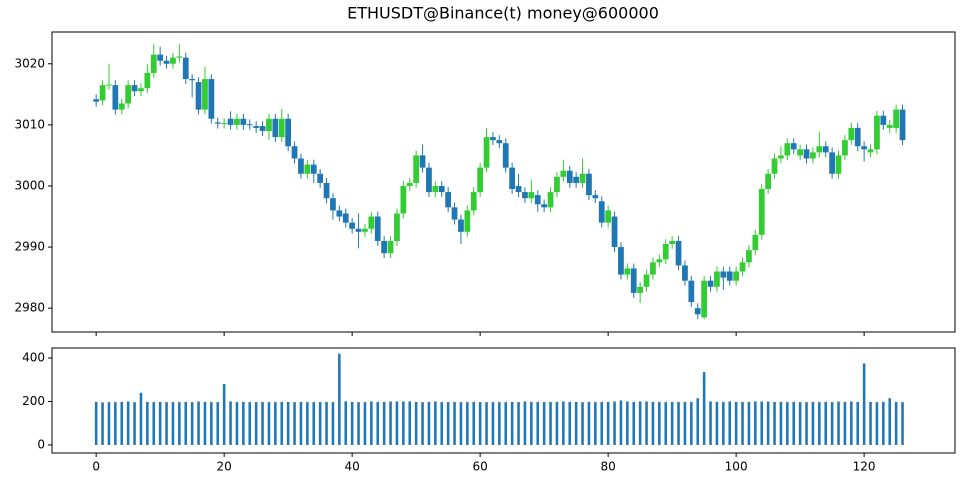 The image size is (960, 480). I want to click on y-tick-label: 3020, so click(29, 63).